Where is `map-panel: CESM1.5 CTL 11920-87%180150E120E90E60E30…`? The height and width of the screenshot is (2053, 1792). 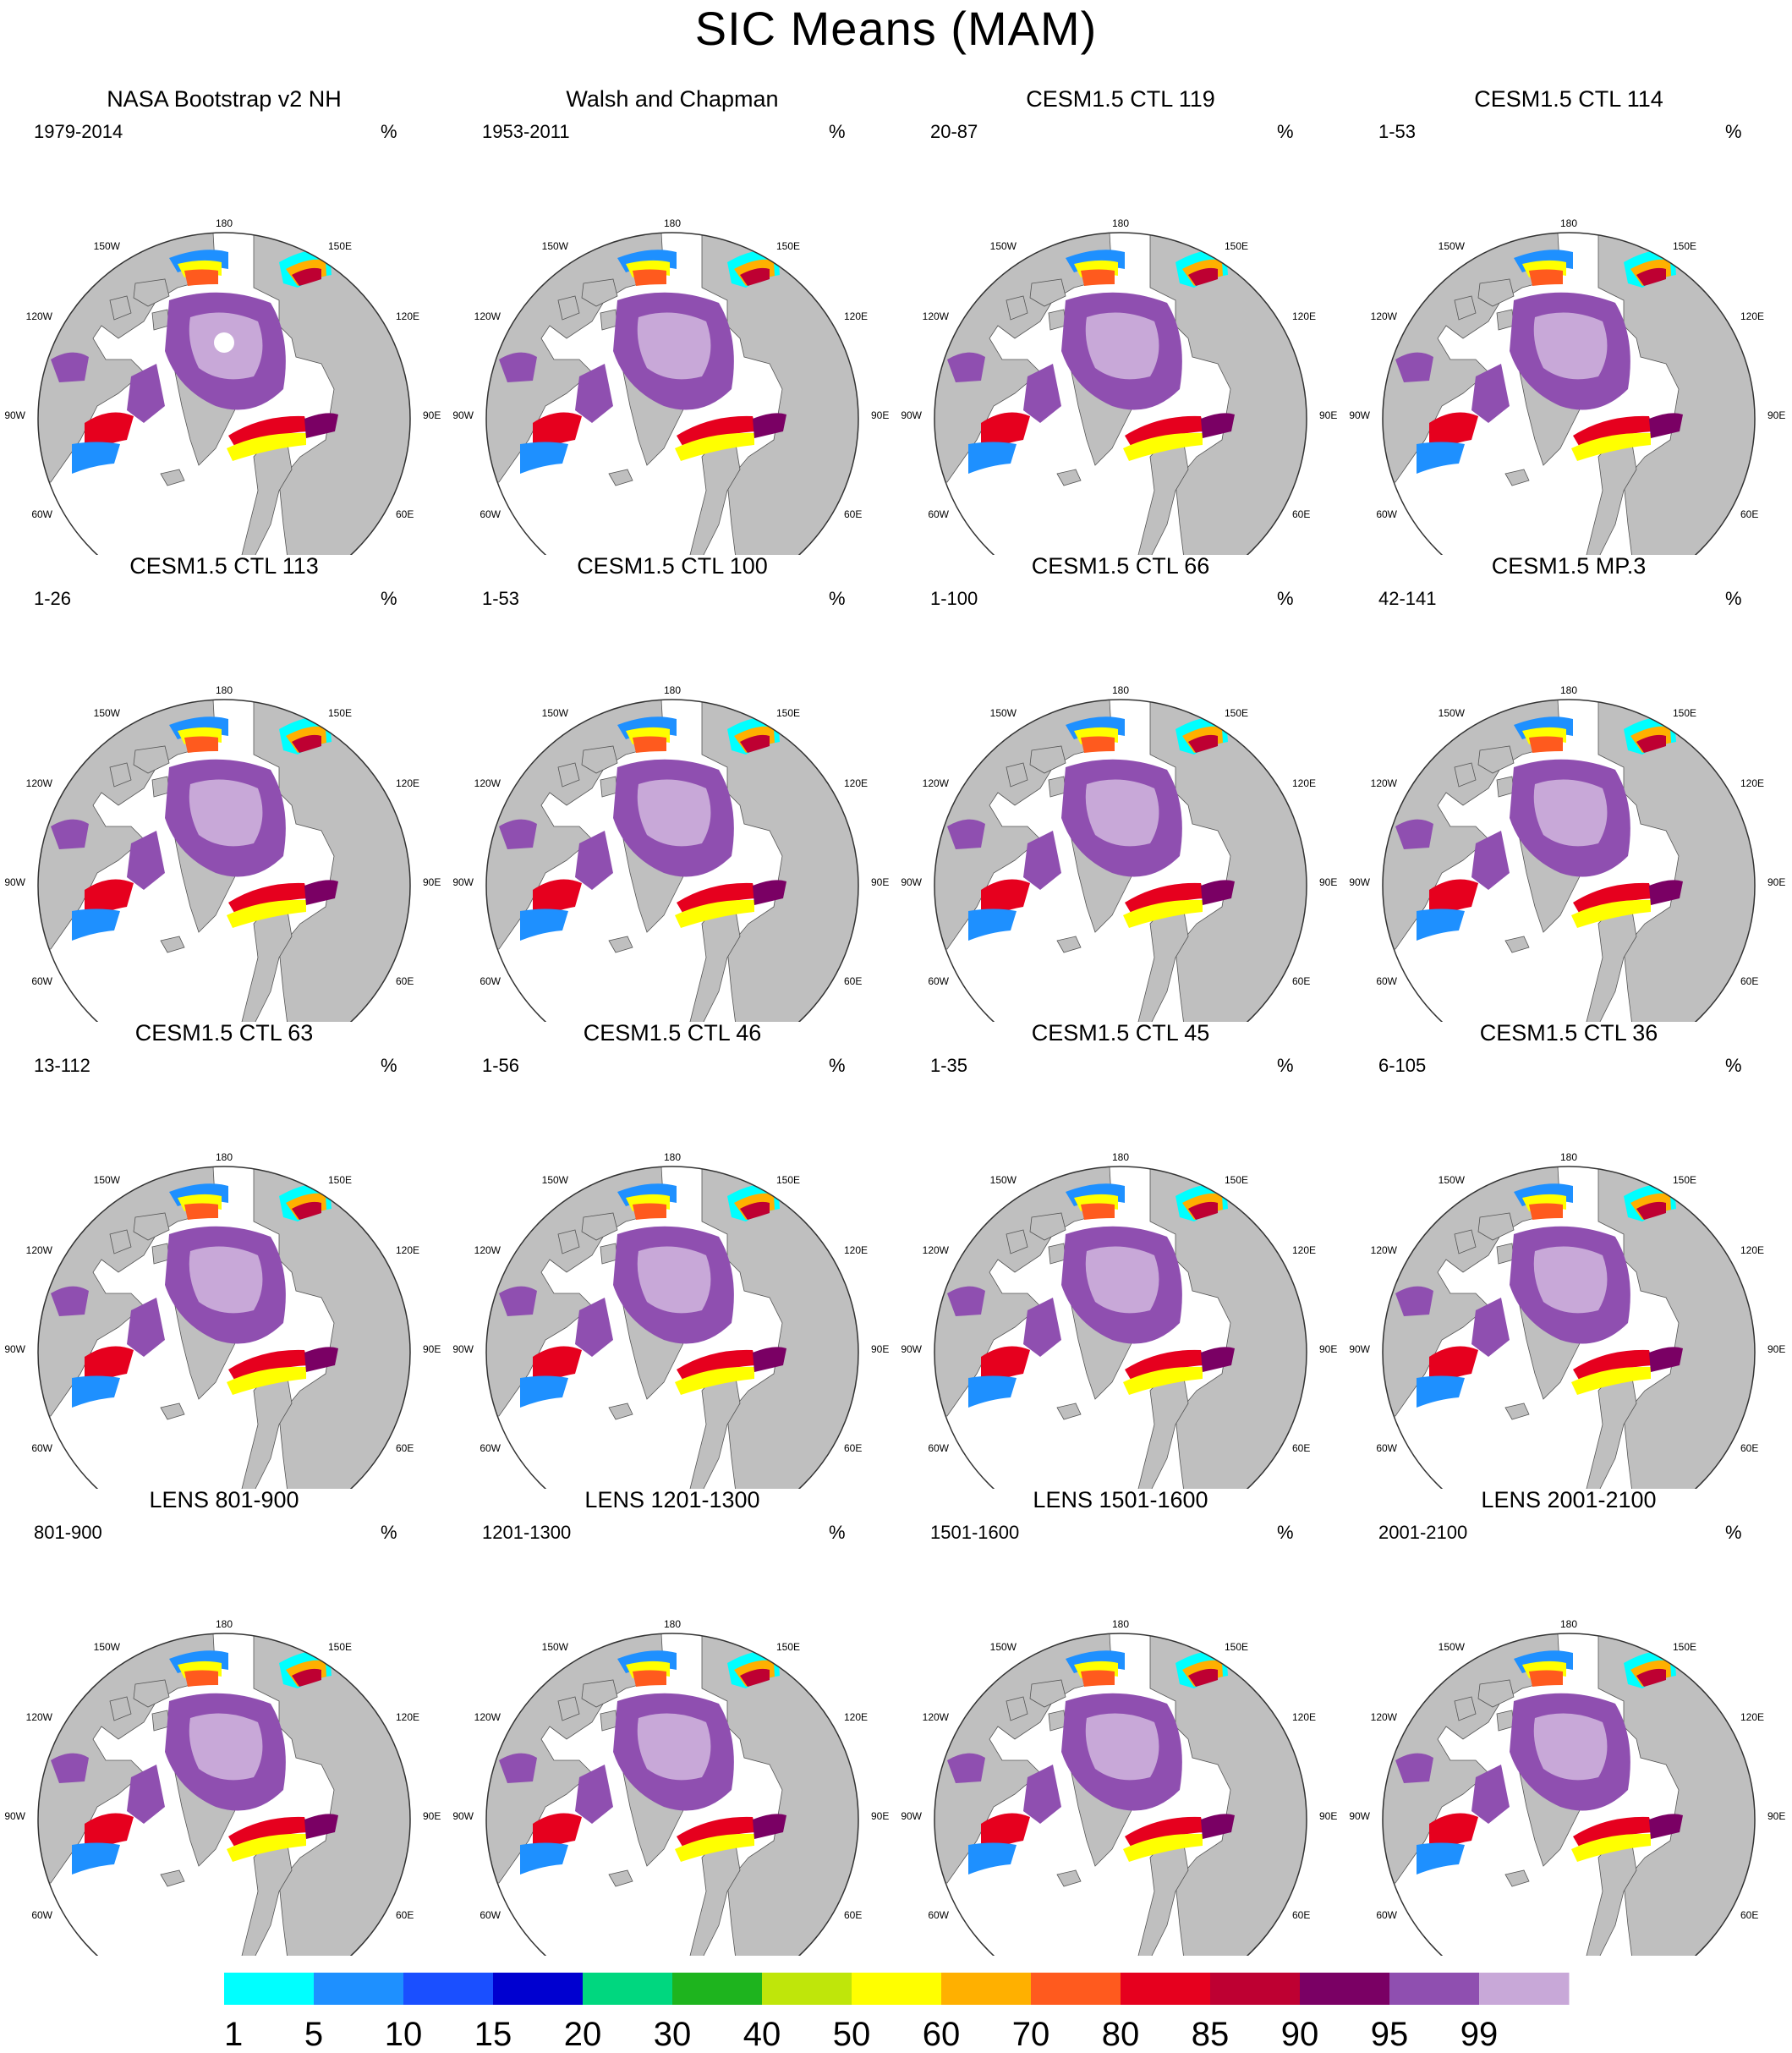
map-panel: CESM1.5 CTL 11920-87%180150E120E90E60E30… is located at coordinates (1120, 320).